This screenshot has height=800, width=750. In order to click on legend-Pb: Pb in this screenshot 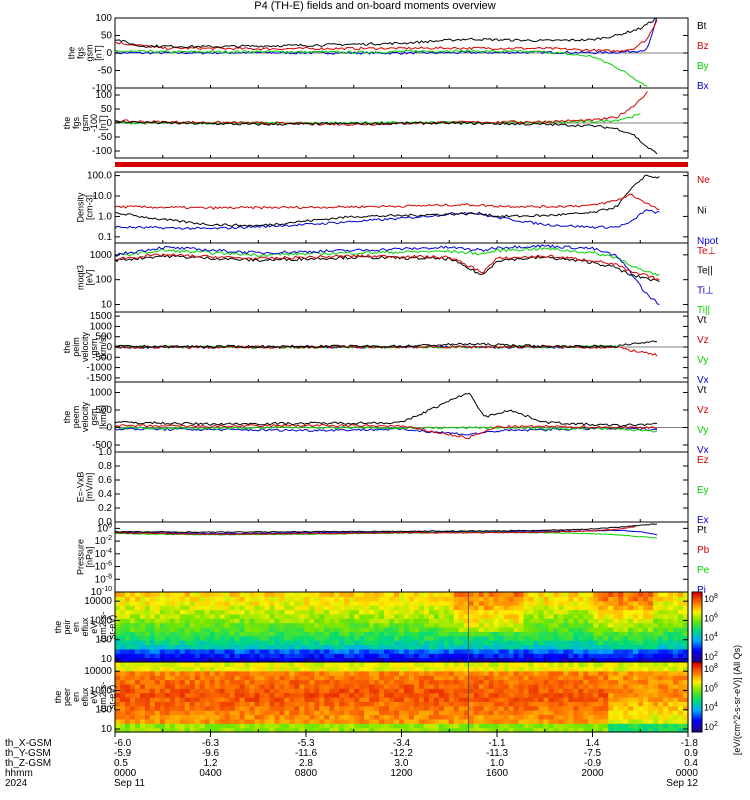, I will do `click(703, 550)`.